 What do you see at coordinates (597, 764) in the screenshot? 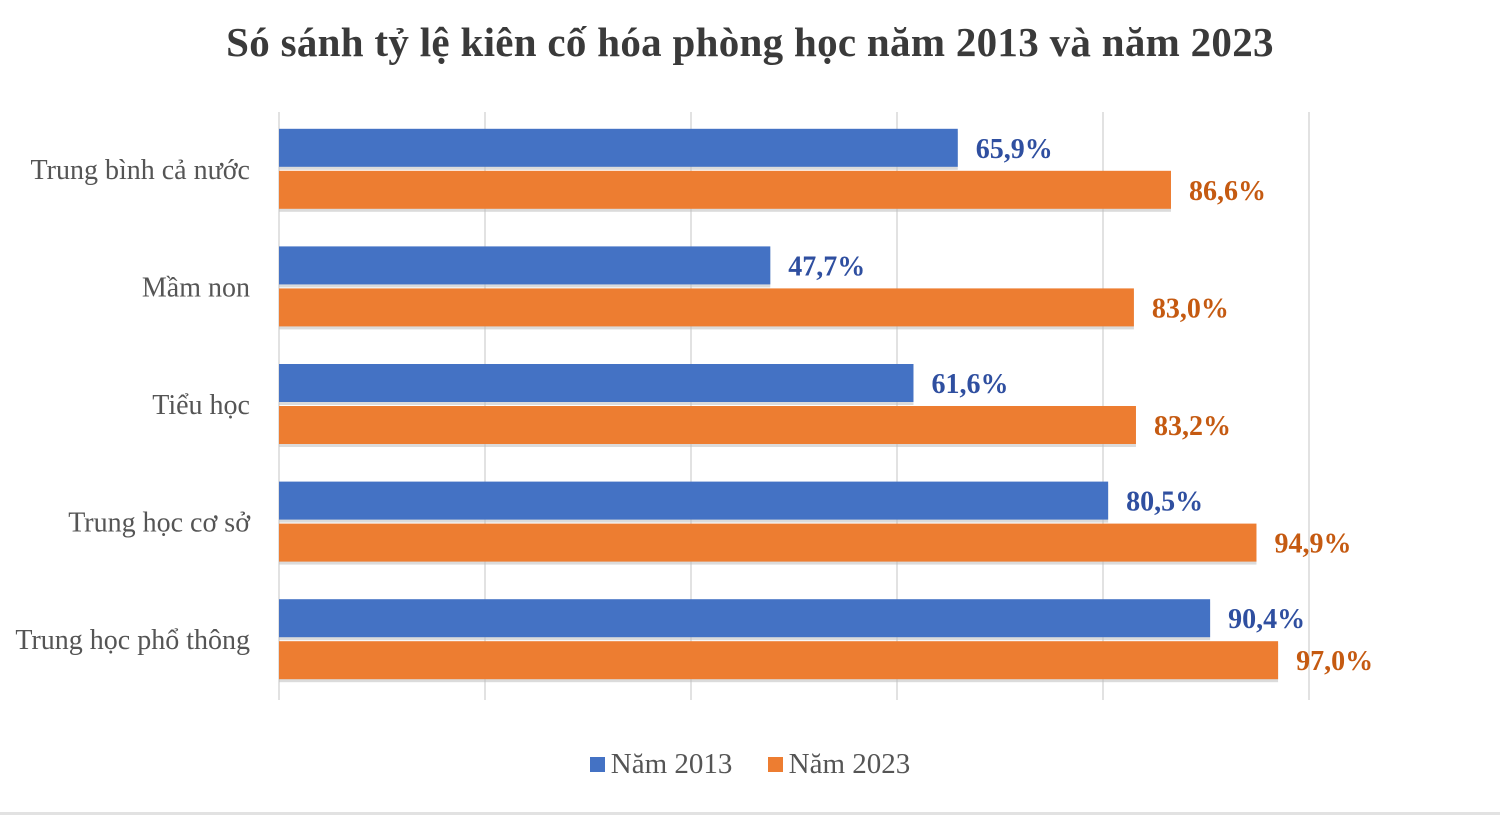
I see `legend-swatch-2013` at bounding box center [597, 764].